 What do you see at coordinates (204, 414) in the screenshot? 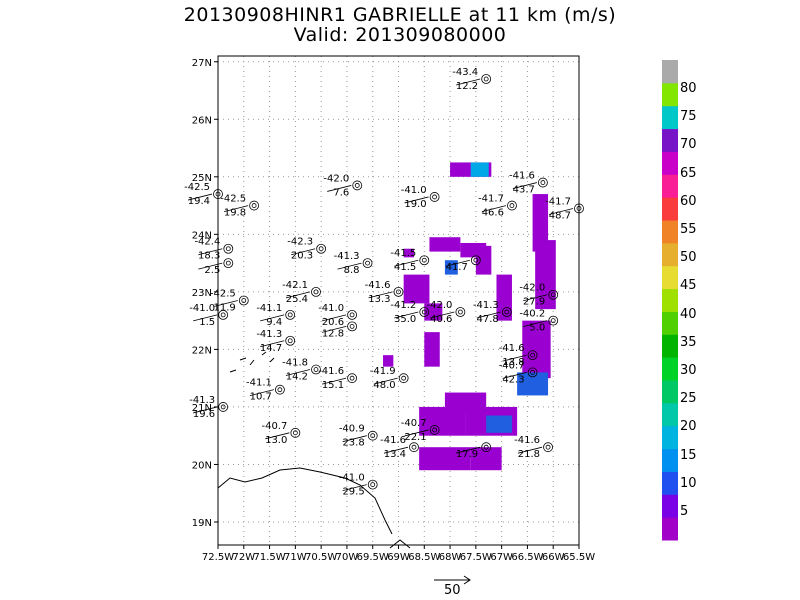
I see `station-speed: 19.6` at bounding box center [204, 414].